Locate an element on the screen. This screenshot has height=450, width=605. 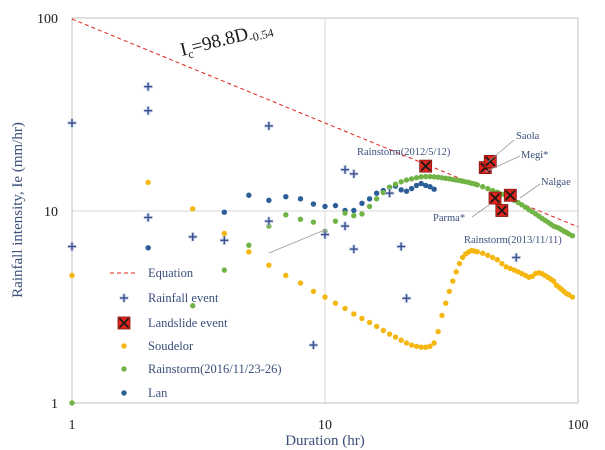
legend-marker-lan is located at coordinates (124, 393).